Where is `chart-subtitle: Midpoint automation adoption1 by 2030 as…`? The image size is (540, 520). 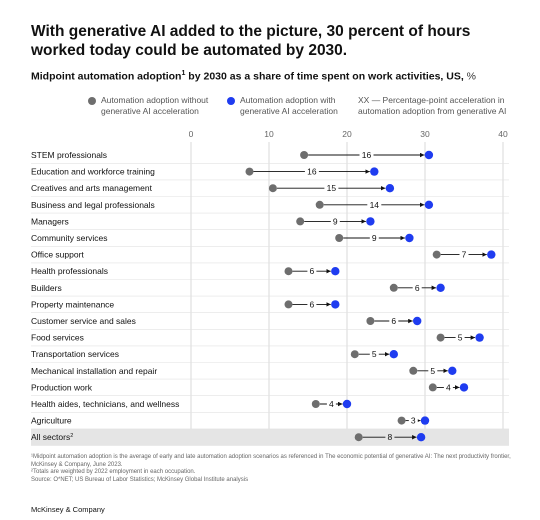
chart-subtitle: Midpoint automation adoption1 by 2030 as… is located at coordinates (253, 76).